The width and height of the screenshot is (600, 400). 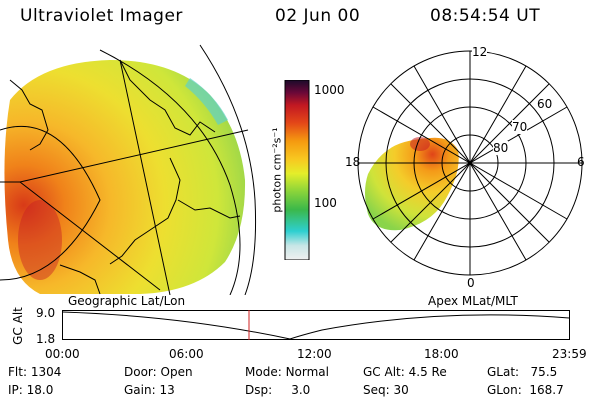 I want to click on info-glat: GLat: 75.5, so click(x=522, y=372).